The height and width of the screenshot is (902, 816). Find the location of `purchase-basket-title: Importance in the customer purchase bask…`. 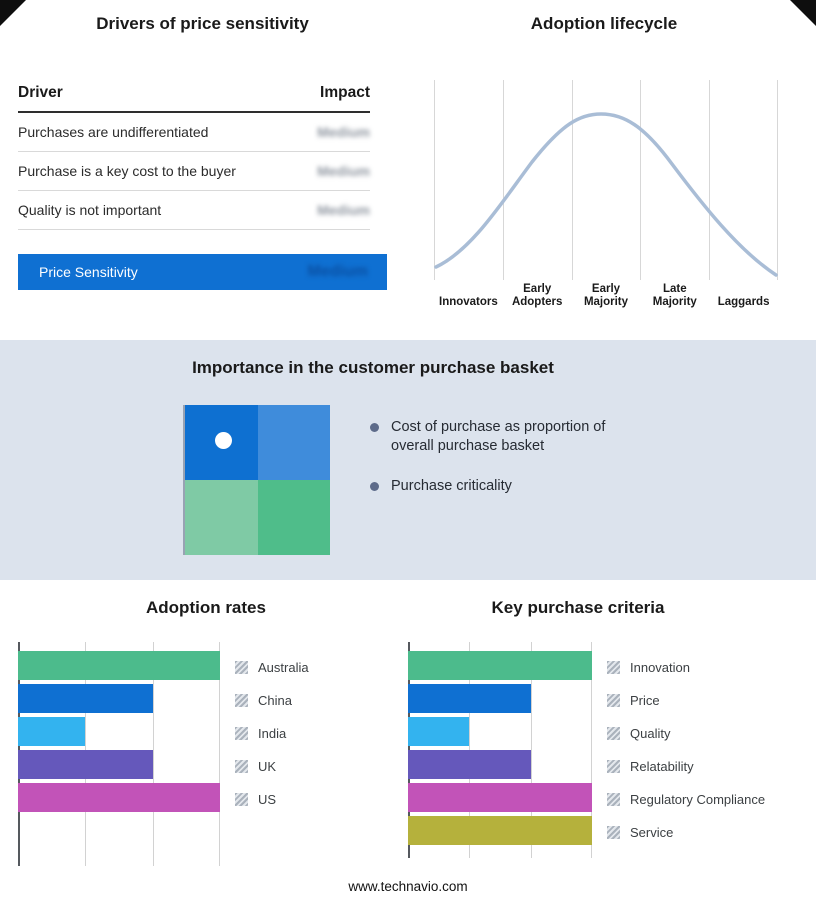

purchase-basket-title: Importance in the customer purchase bask… is located at coordinates (373, 367).